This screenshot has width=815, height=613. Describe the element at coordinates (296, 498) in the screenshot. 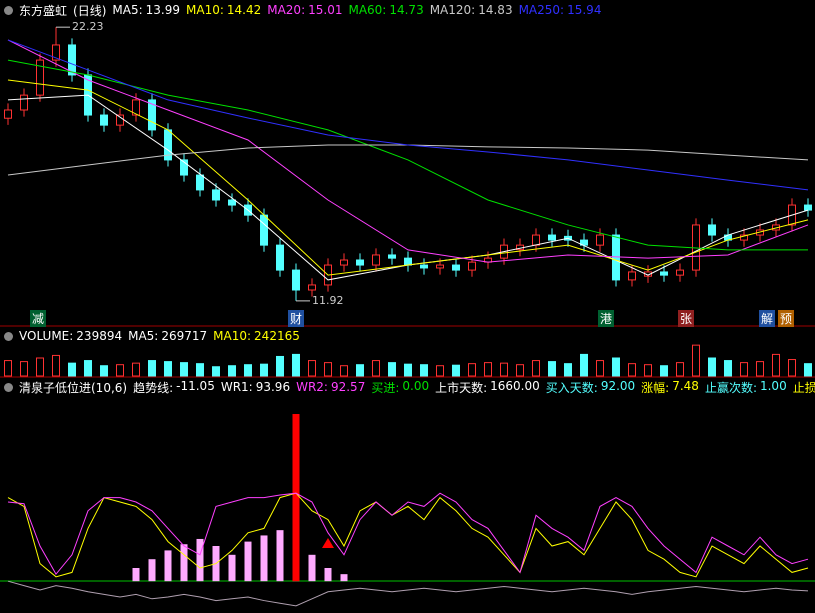

I see `signal-bar` at that location.